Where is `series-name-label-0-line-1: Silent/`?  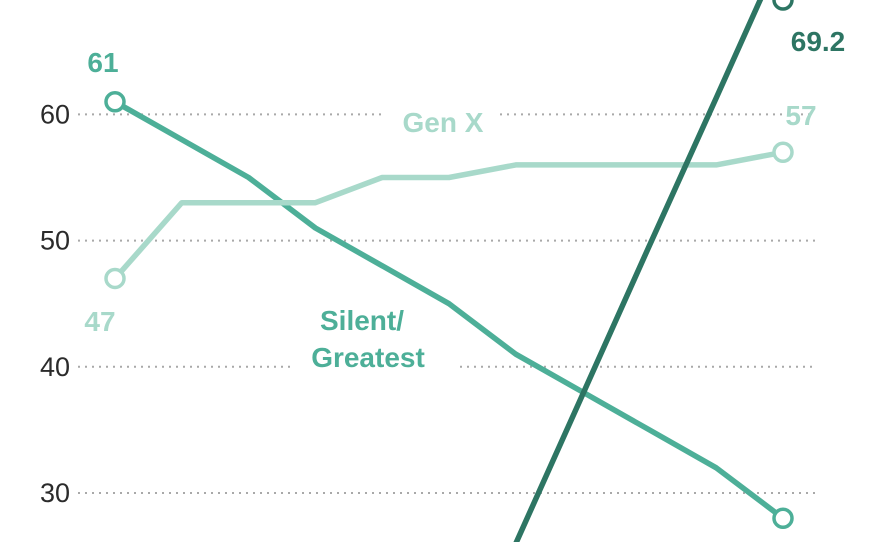 series-name-label-0-line-1: Silent/ is located at coordinates (362, 320).